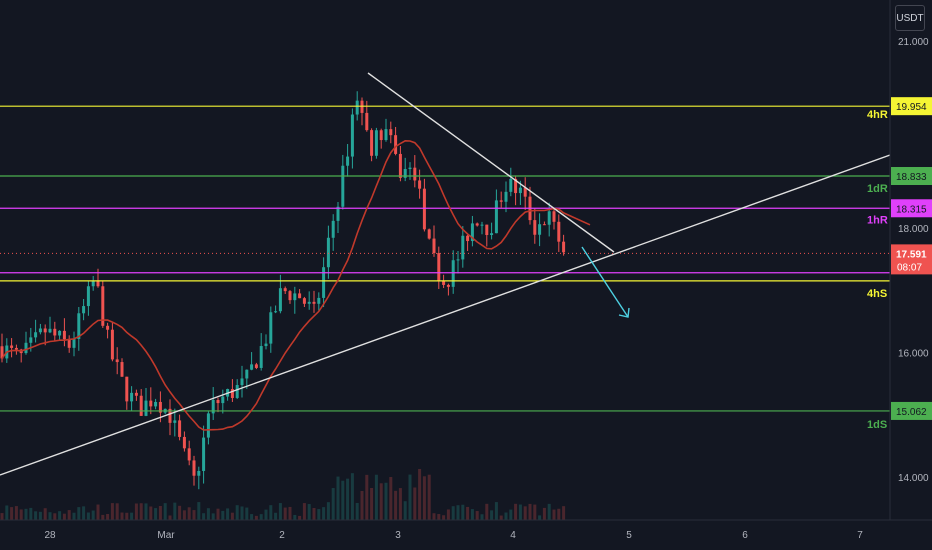  What do you see at coordinates (453, 535) in the screenshot?
I see `time-axis: 28 Mar 2 3 4 5 6 7` at bounding box center [453, 535].